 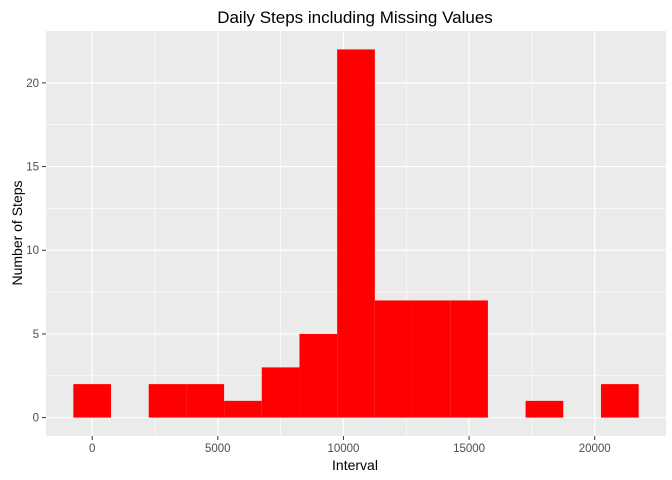 I want to click on x-tick-label: 20000, so click(x=595, y=449).